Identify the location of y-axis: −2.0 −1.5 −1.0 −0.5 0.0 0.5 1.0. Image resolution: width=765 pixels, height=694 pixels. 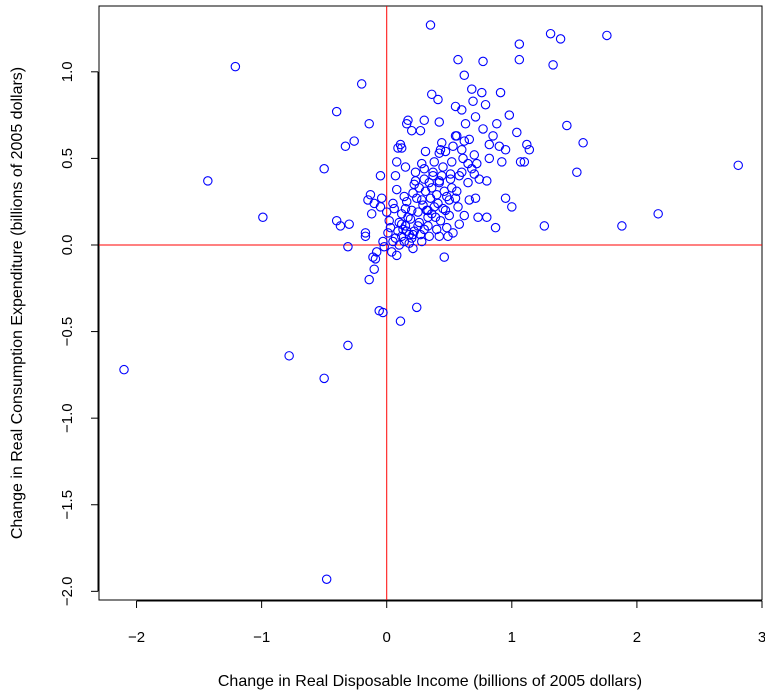
(79, 334).